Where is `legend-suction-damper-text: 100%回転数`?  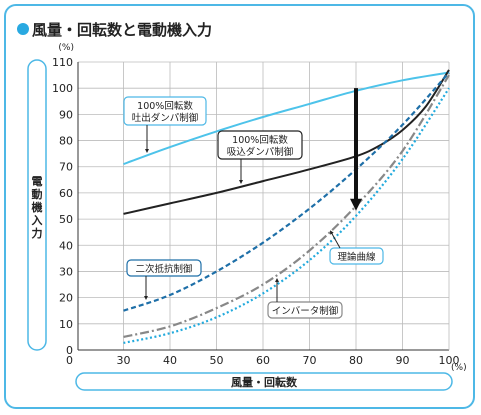
legend-suction-damper-text: 100%回転数 is located at coordinates (260, 140).